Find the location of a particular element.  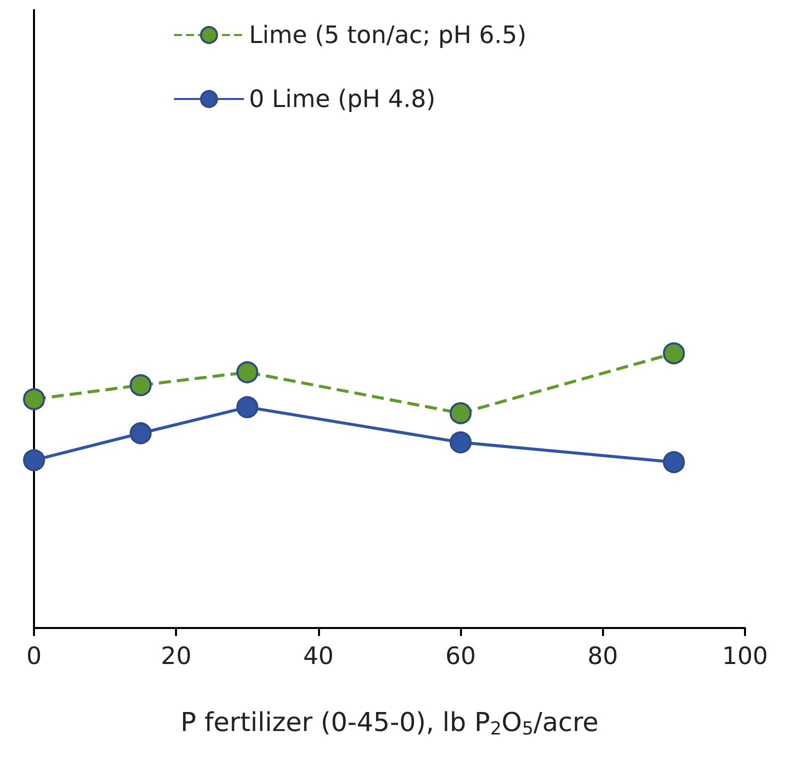

x-tick-label: 40 is located at coordinates (318, 656).